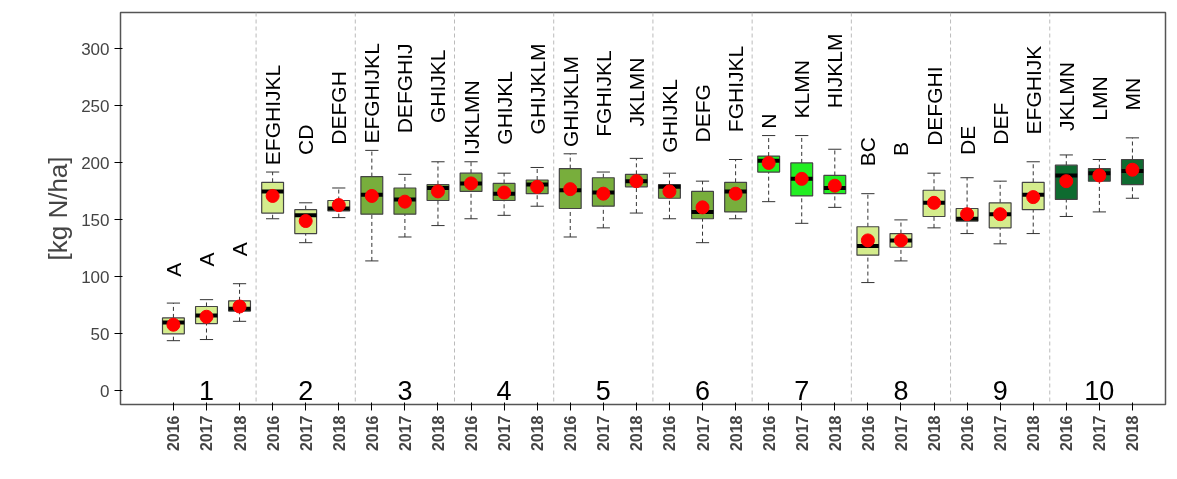 The height and width of the screenshot is (479, 1177). Describe the element at coordinates (1033, 90) in the screenshot. I see `annotation: EFGHIJK` at that location.